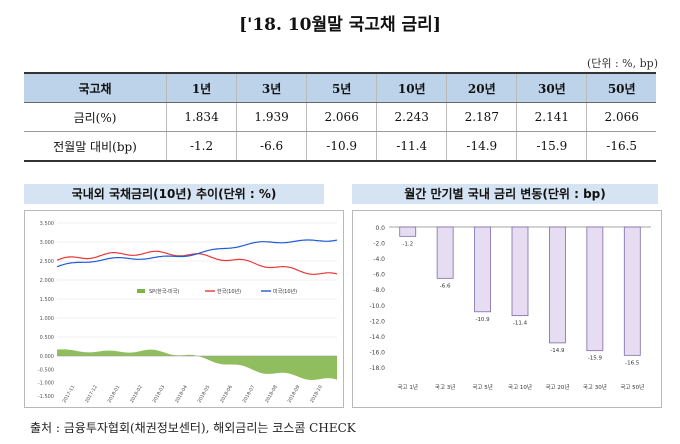  I want to click on left-chart-title: 국내외 국채금리(10년) 추이(단위 : %), so click(174, 194).